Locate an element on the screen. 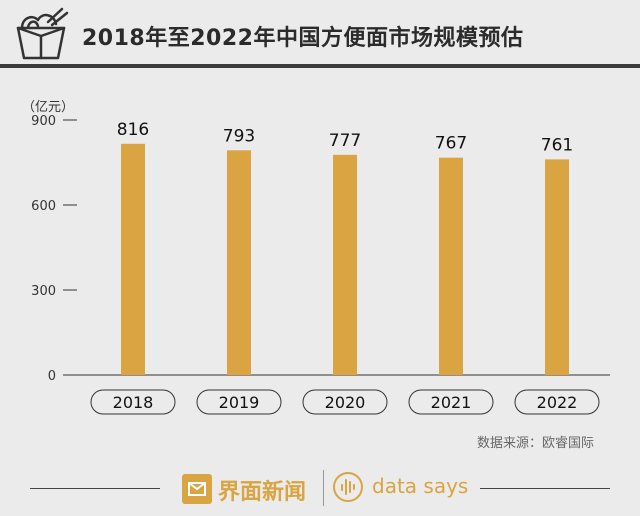 The width and height of the screenshot is (640, 516). data-label: 793 is located at coordinates (239, 136).